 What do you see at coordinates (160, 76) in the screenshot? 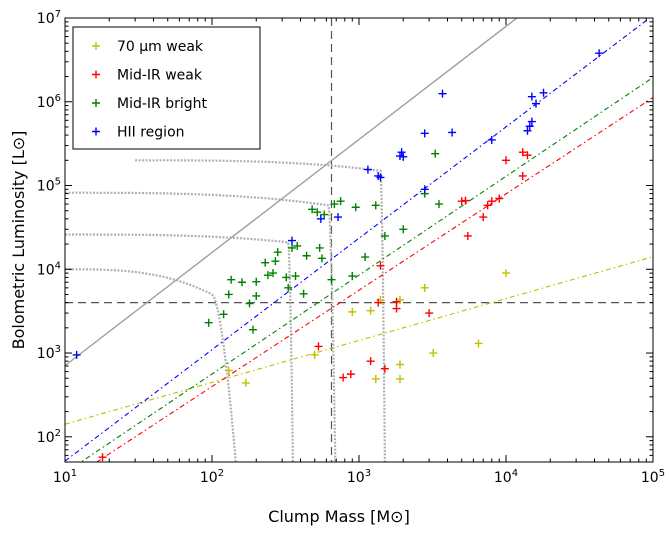
I see `legend-label: Mid-IR weak` at bounding box center [160, 76].